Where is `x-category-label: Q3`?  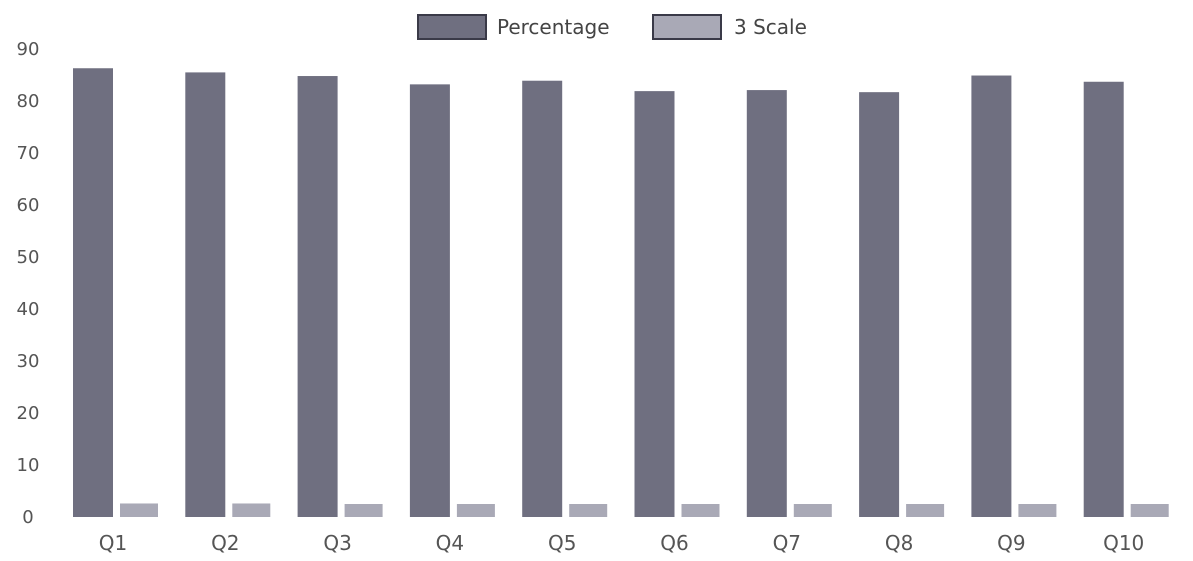 x-category-label: Q3 is located at coordinates (337, 543).